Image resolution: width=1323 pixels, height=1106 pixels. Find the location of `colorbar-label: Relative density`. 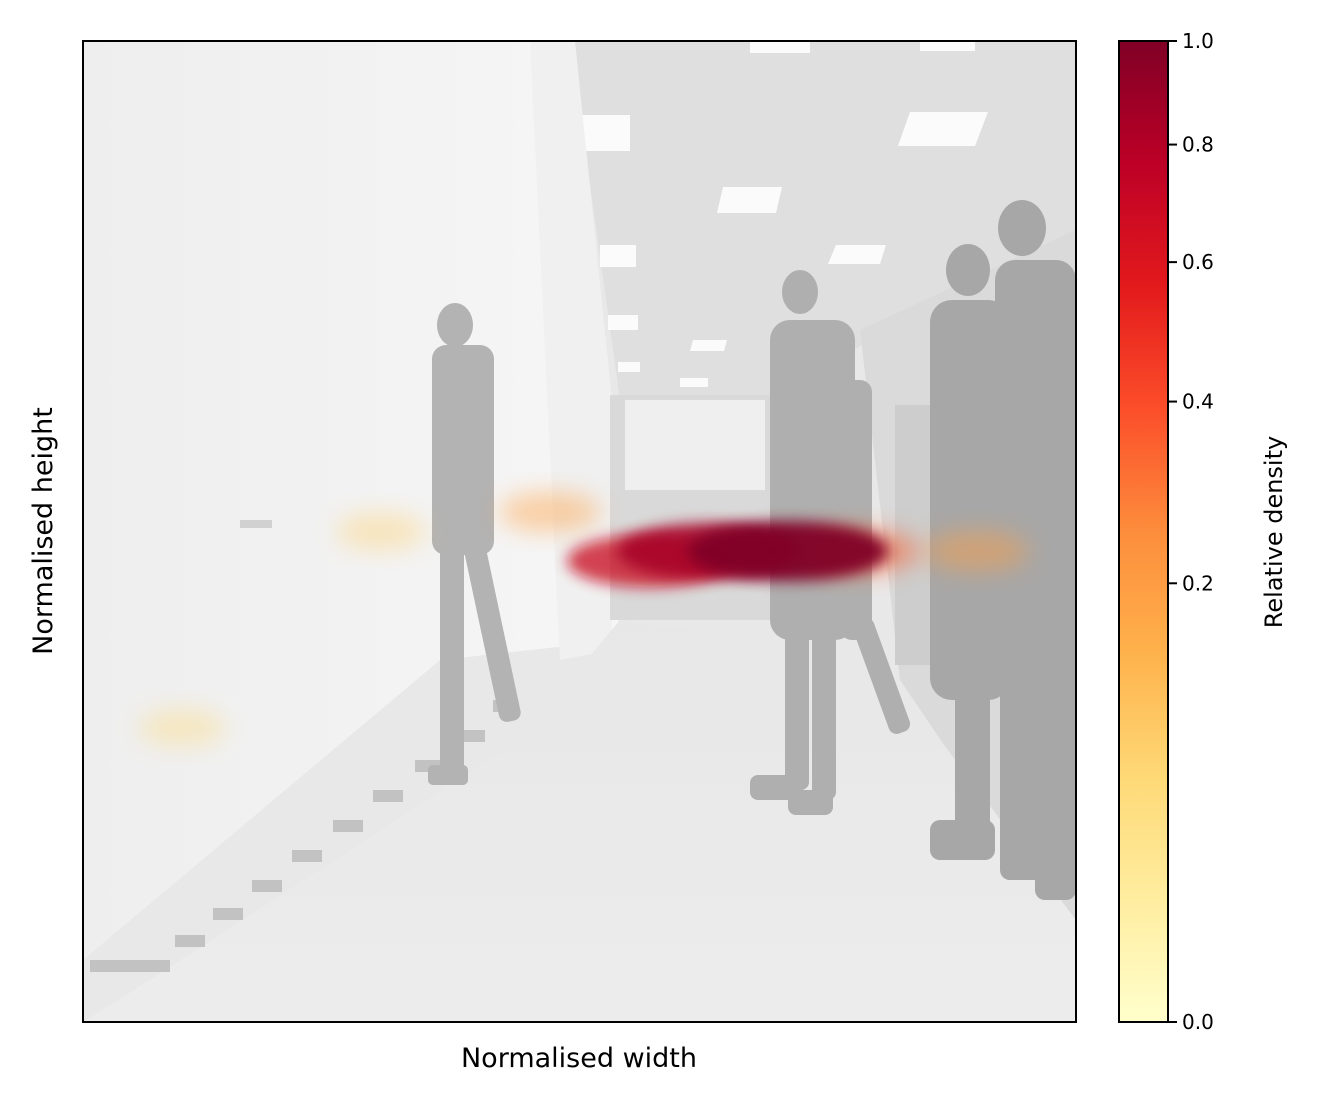

colorbar-label: Relative density is located at coordinates (1274, 532).